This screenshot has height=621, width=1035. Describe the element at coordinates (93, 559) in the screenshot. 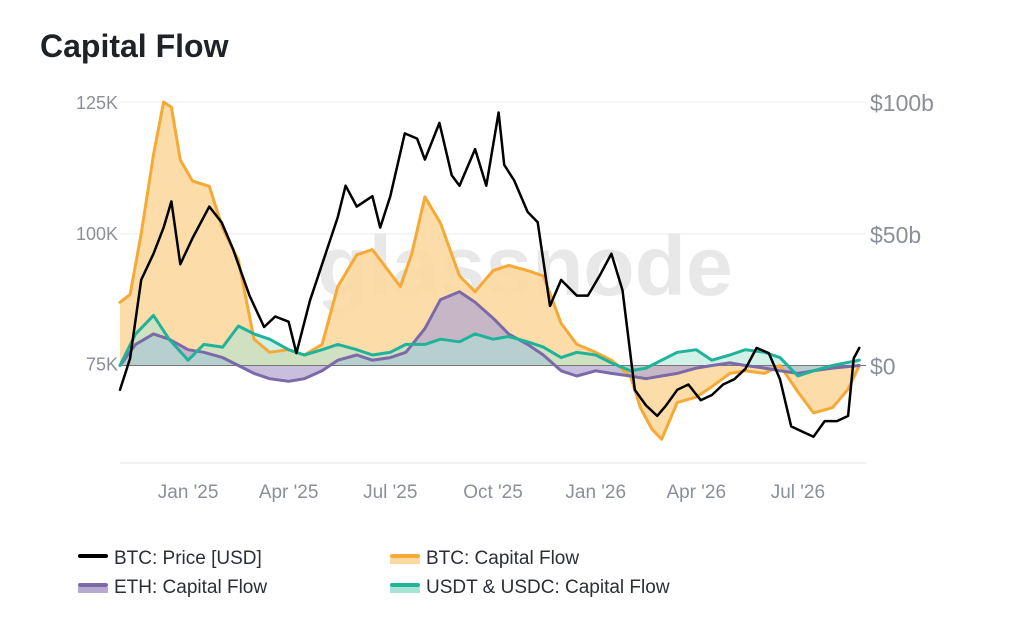

I see `legend-swatch-btc-price` at that location.